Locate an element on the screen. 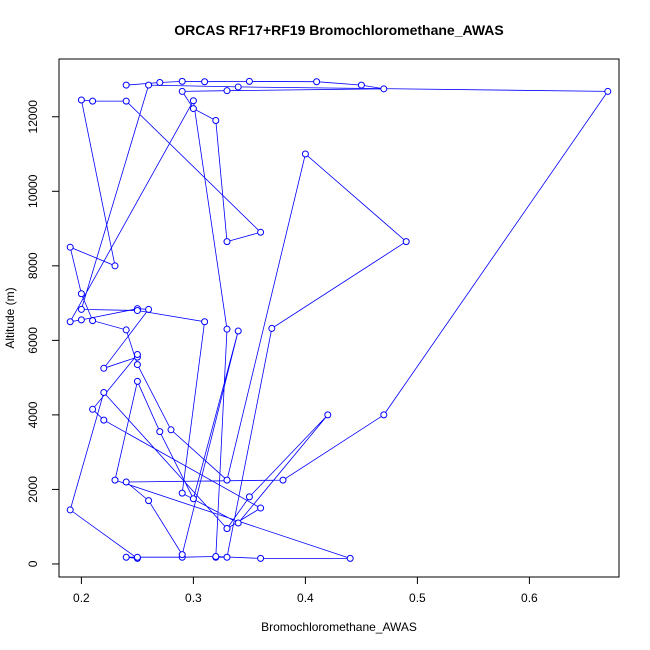  x-tick-label: 0.5 is located at coordinates (417, 598).